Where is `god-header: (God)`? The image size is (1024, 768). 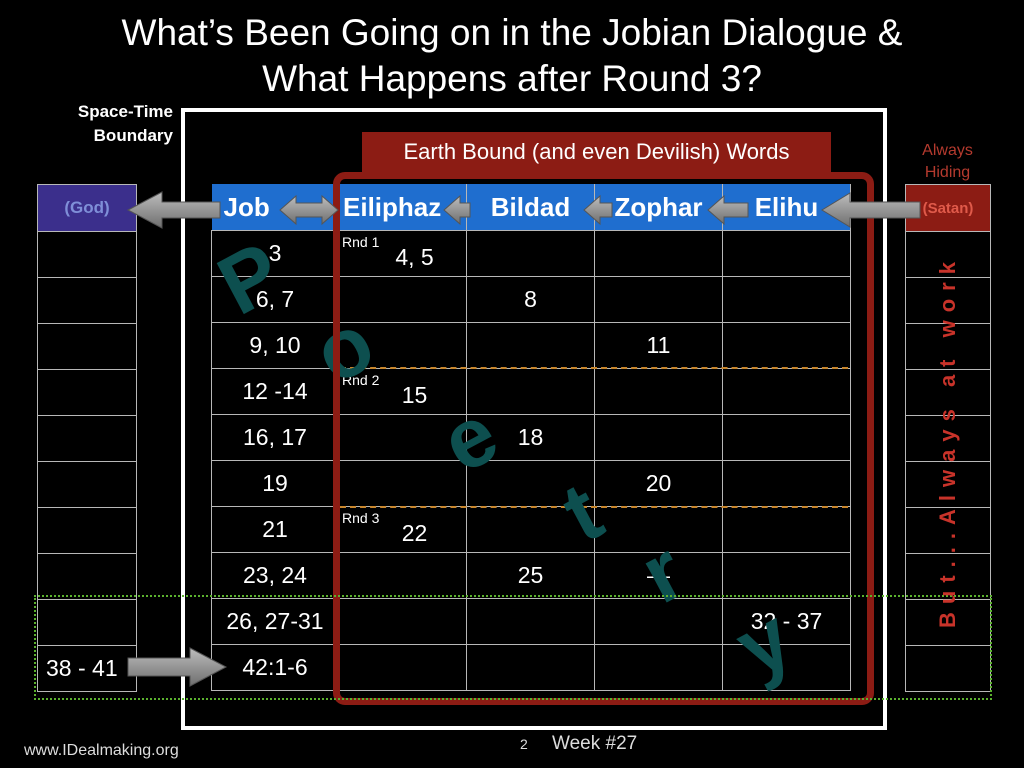
god-header: (God) is located at coordinates (87, 208).